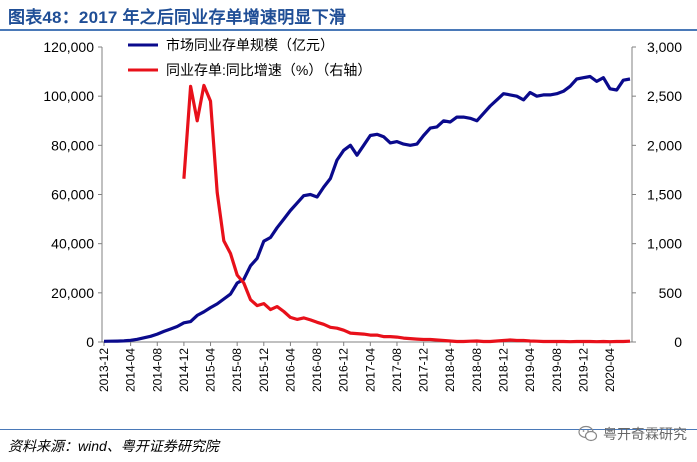  Describe the element at coordinates (344, 370) in the screenshot. I see `x-tick-label: 2016-12` at that location.